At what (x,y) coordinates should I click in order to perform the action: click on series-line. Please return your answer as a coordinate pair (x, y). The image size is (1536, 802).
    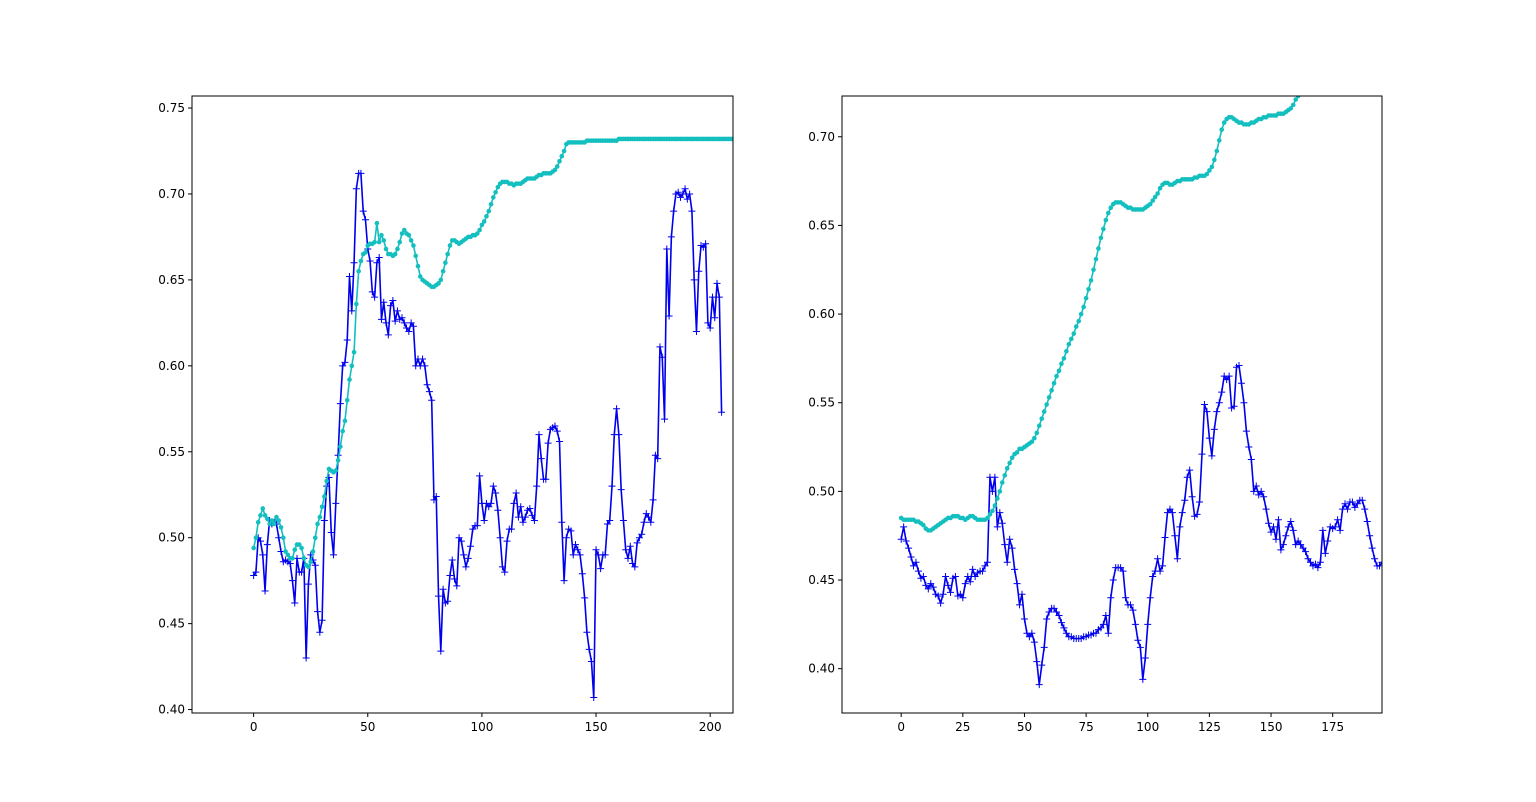
    Looking at the image, I should click on (1141, 525).